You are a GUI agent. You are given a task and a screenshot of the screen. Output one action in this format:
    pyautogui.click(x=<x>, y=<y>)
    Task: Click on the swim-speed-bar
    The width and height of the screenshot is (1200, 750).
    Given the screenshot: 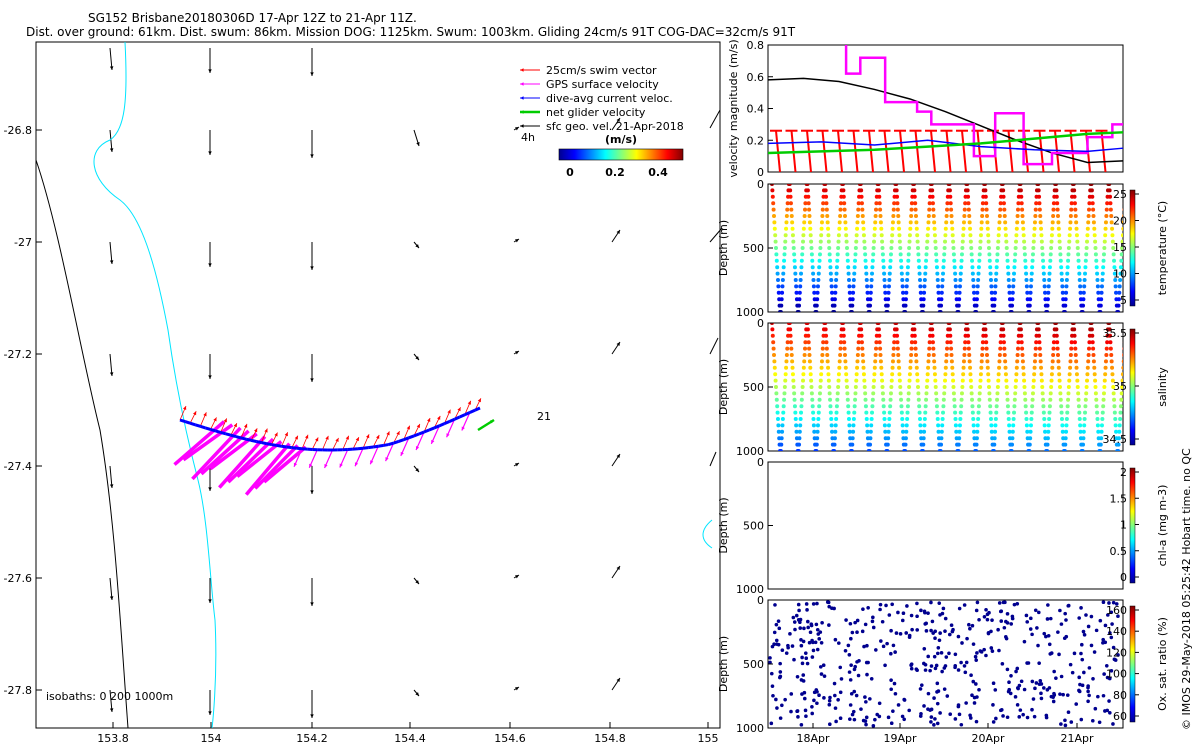 What is the action you would take?
    pyautogui.click(x=933, y=151)
    